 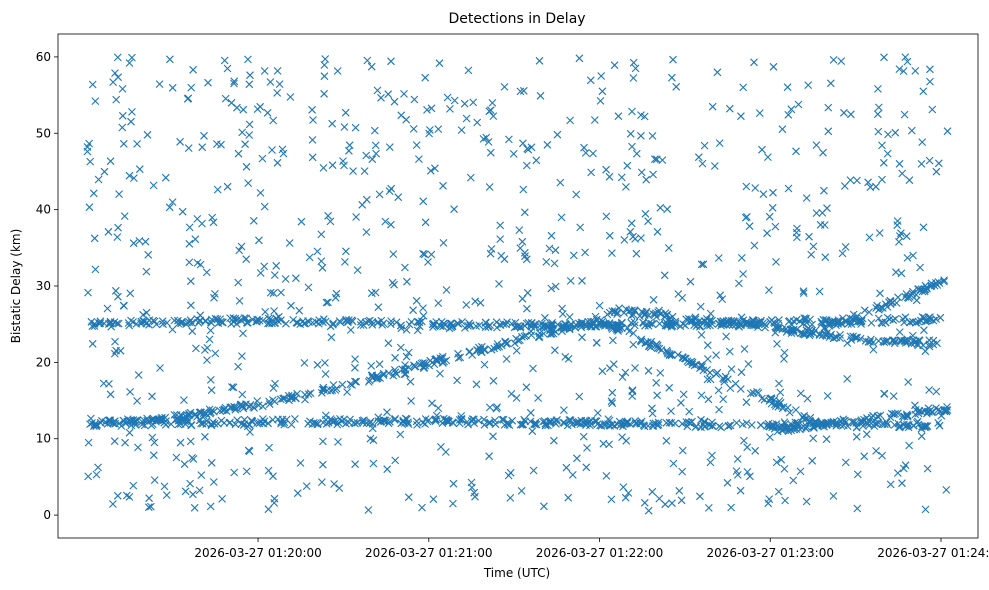 I want to click on x-tick-label: 2026-03-27 01:24:00, so click(x=933, y=553).